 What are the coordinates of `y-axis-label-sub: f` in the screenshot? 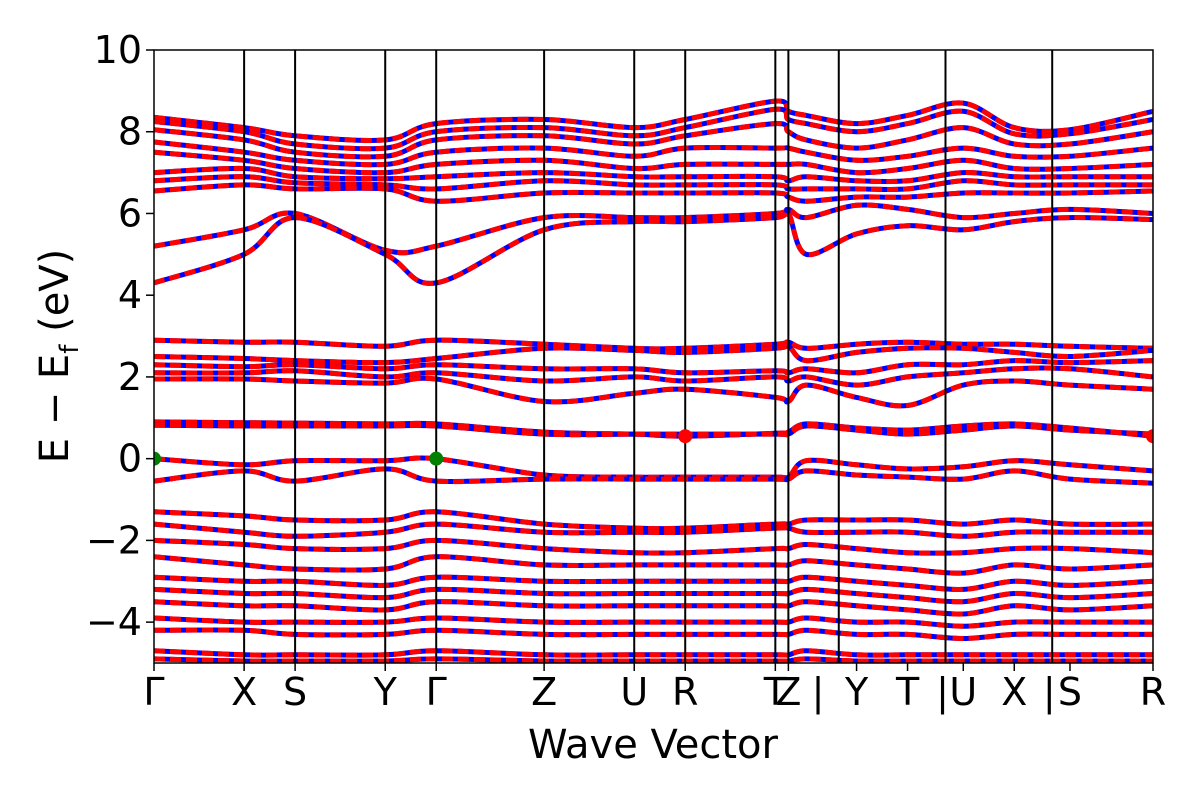 It's located at (70, 349).